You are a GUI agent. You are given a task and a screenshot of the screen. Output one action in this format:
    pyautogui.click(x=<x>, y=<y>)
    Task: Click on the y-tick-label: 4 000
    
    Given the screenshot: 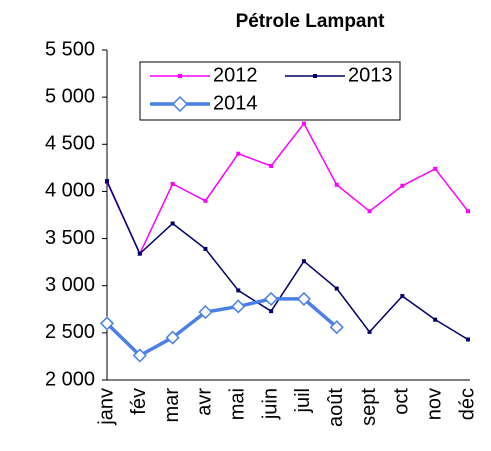 What is the action you would take?
    pyautogui.click(x=70, y=191)
    